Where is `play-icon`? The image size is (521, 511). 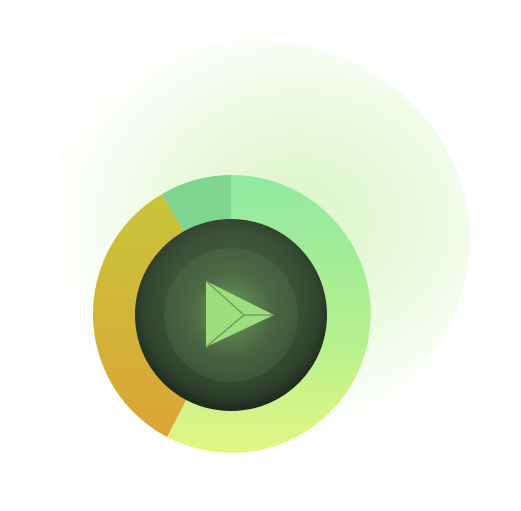 play-icon is located at coordinates (239, 314).